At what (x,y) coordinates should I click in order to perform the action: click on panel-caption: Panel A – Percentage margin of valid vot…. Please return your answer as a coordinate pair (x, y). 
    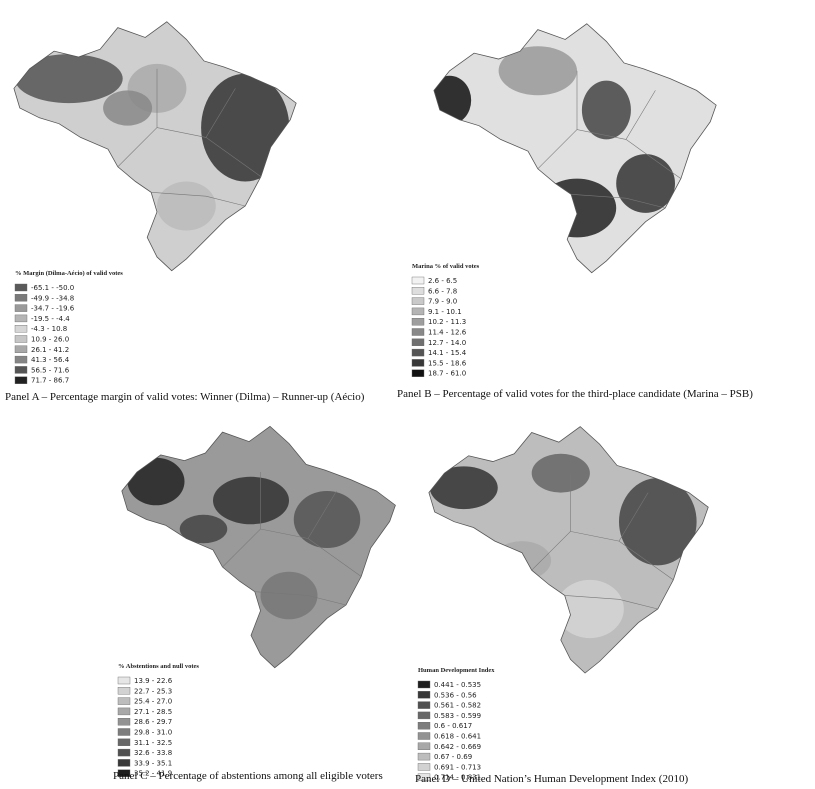
    Looking at the image, I should click on (185, 397).